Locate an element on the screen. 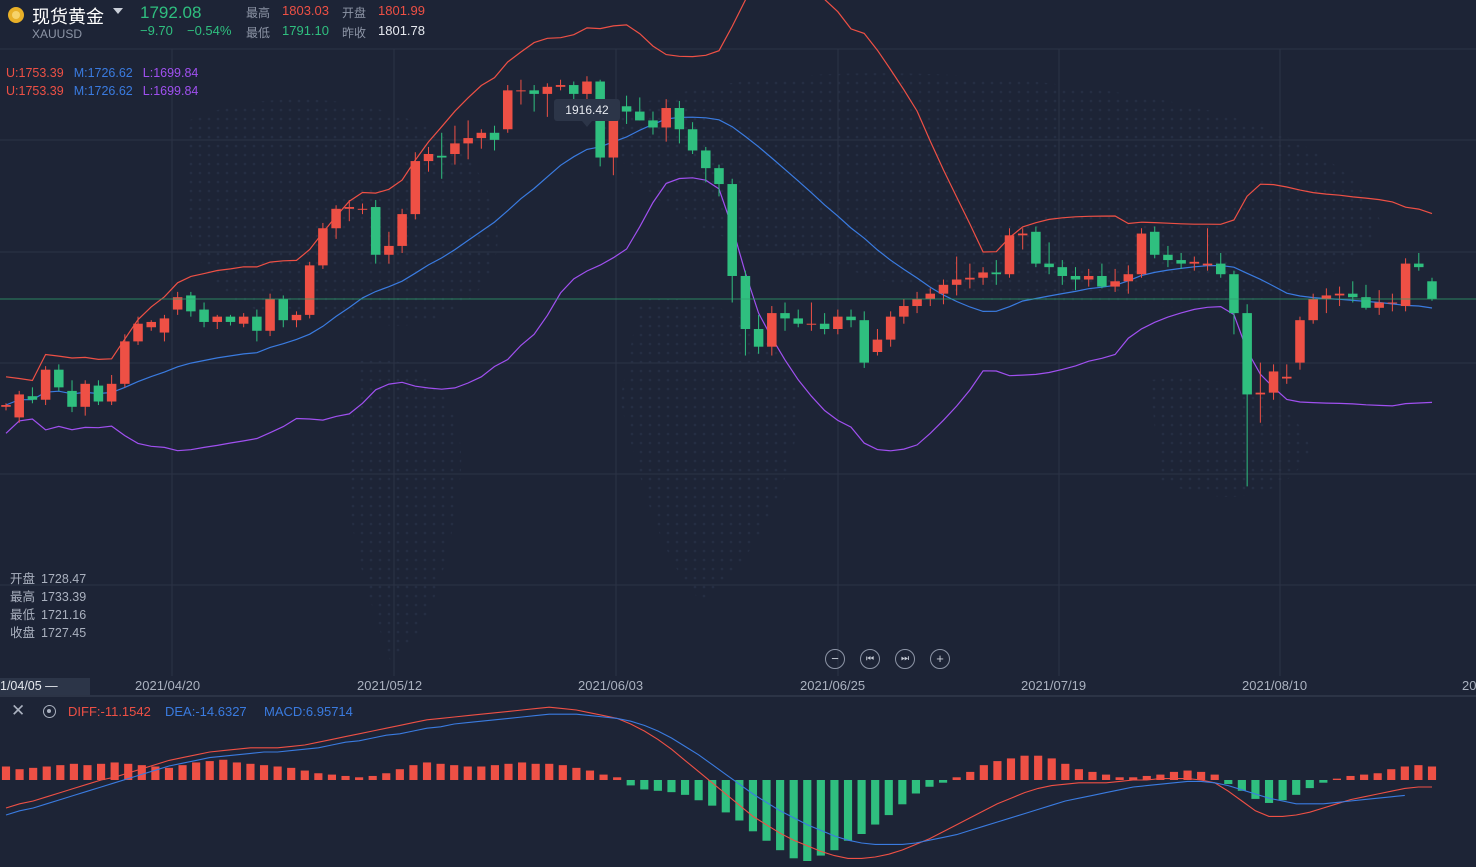 This screenshot has height=867, width=1476. zoom-out-button: − is located at coordinates (835, 659).